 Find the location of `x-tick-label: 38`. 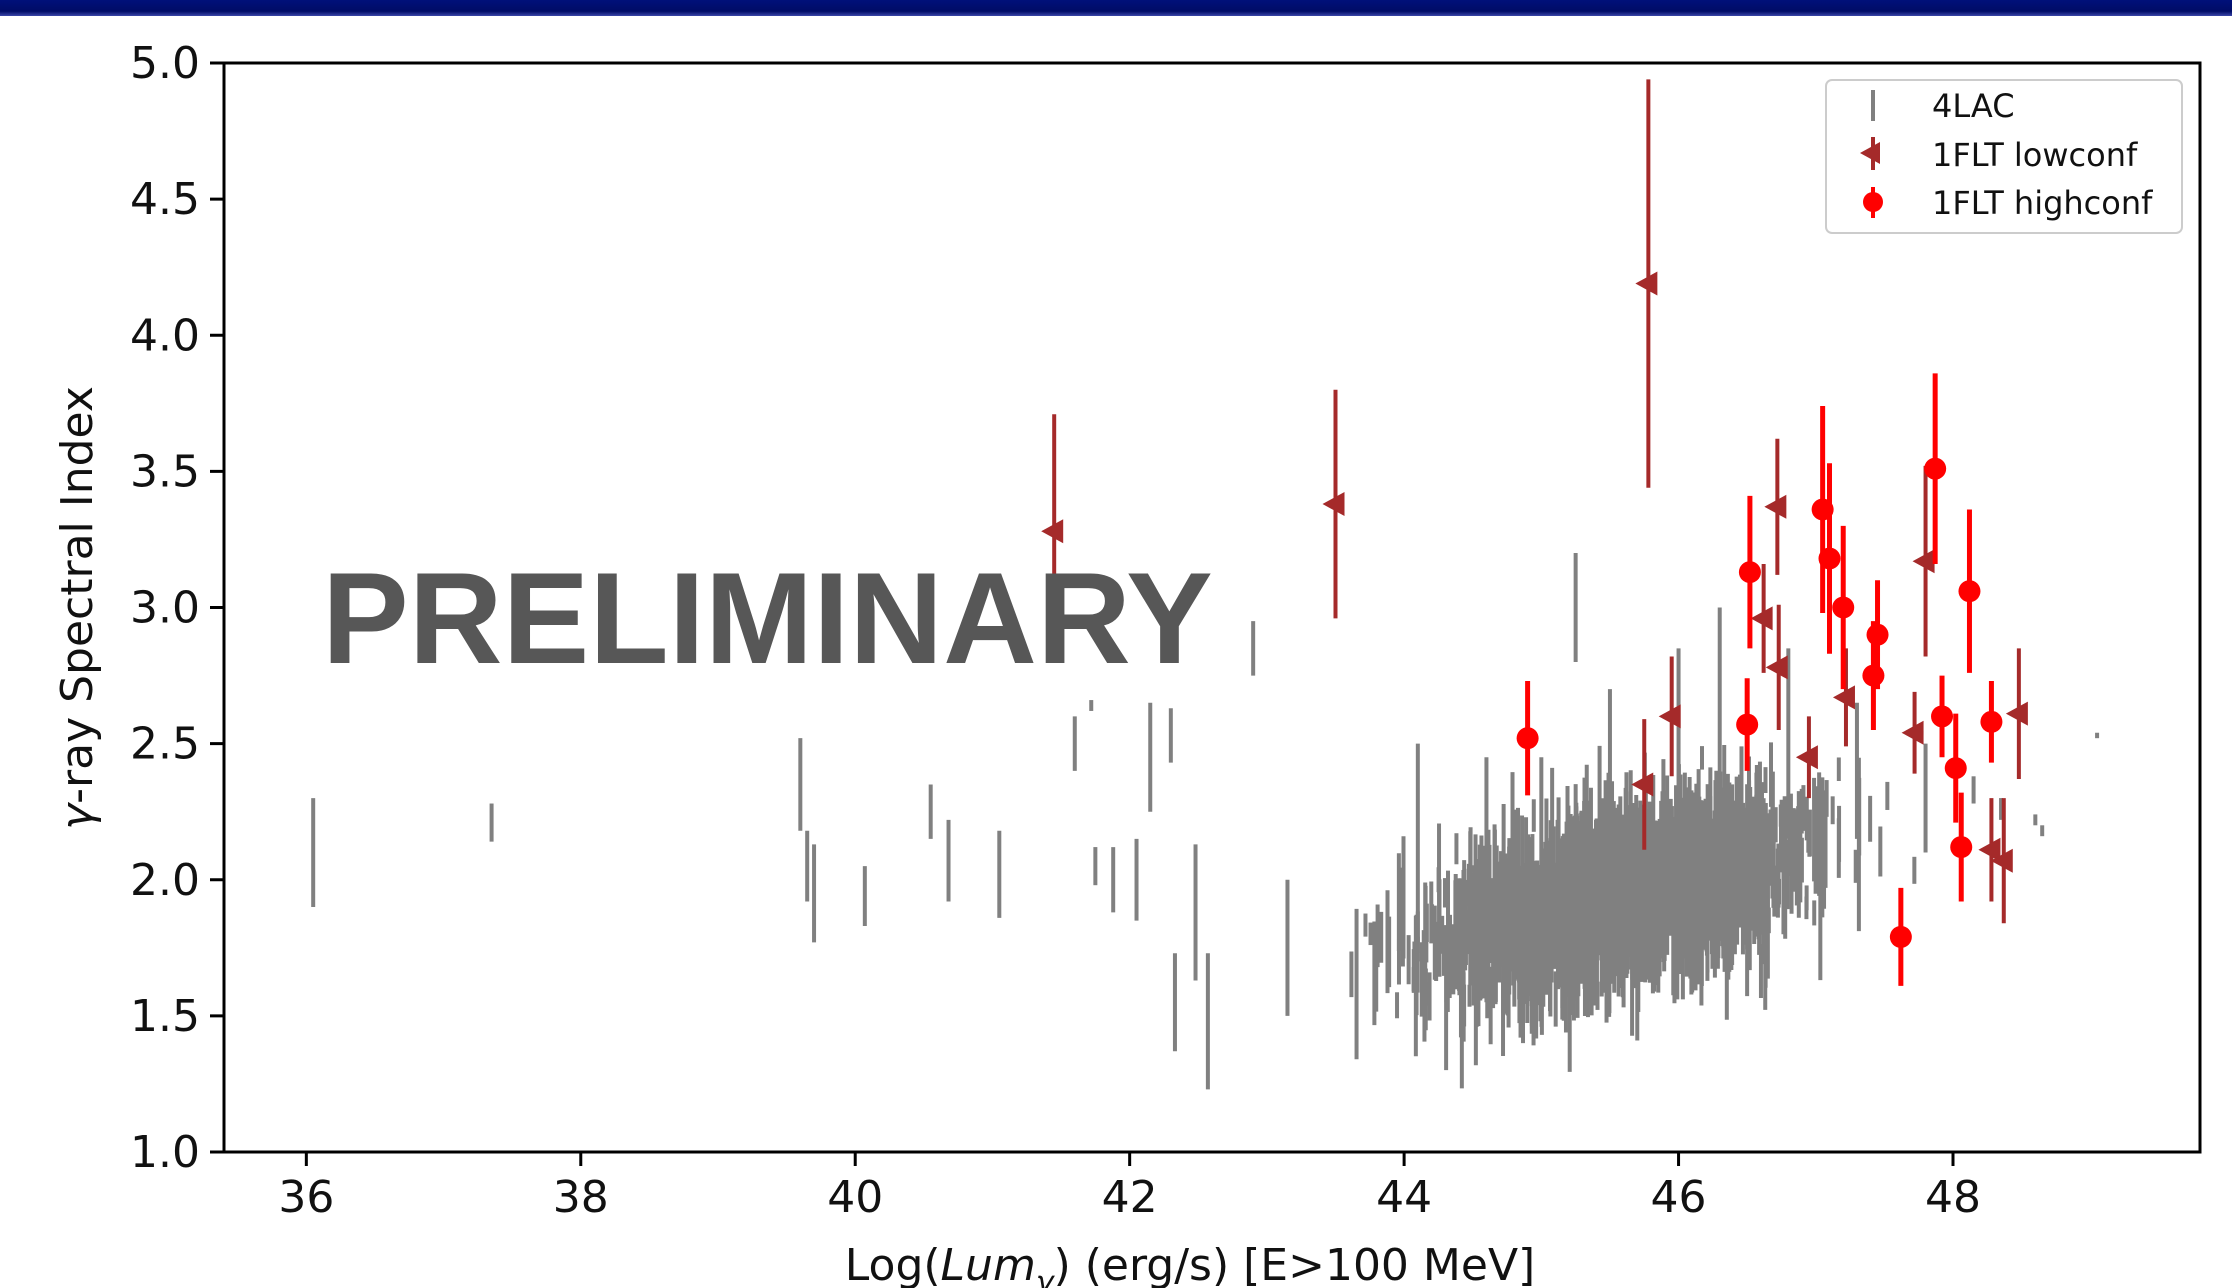

x-tick-label: 38 is located at coordinates (581, 1197).